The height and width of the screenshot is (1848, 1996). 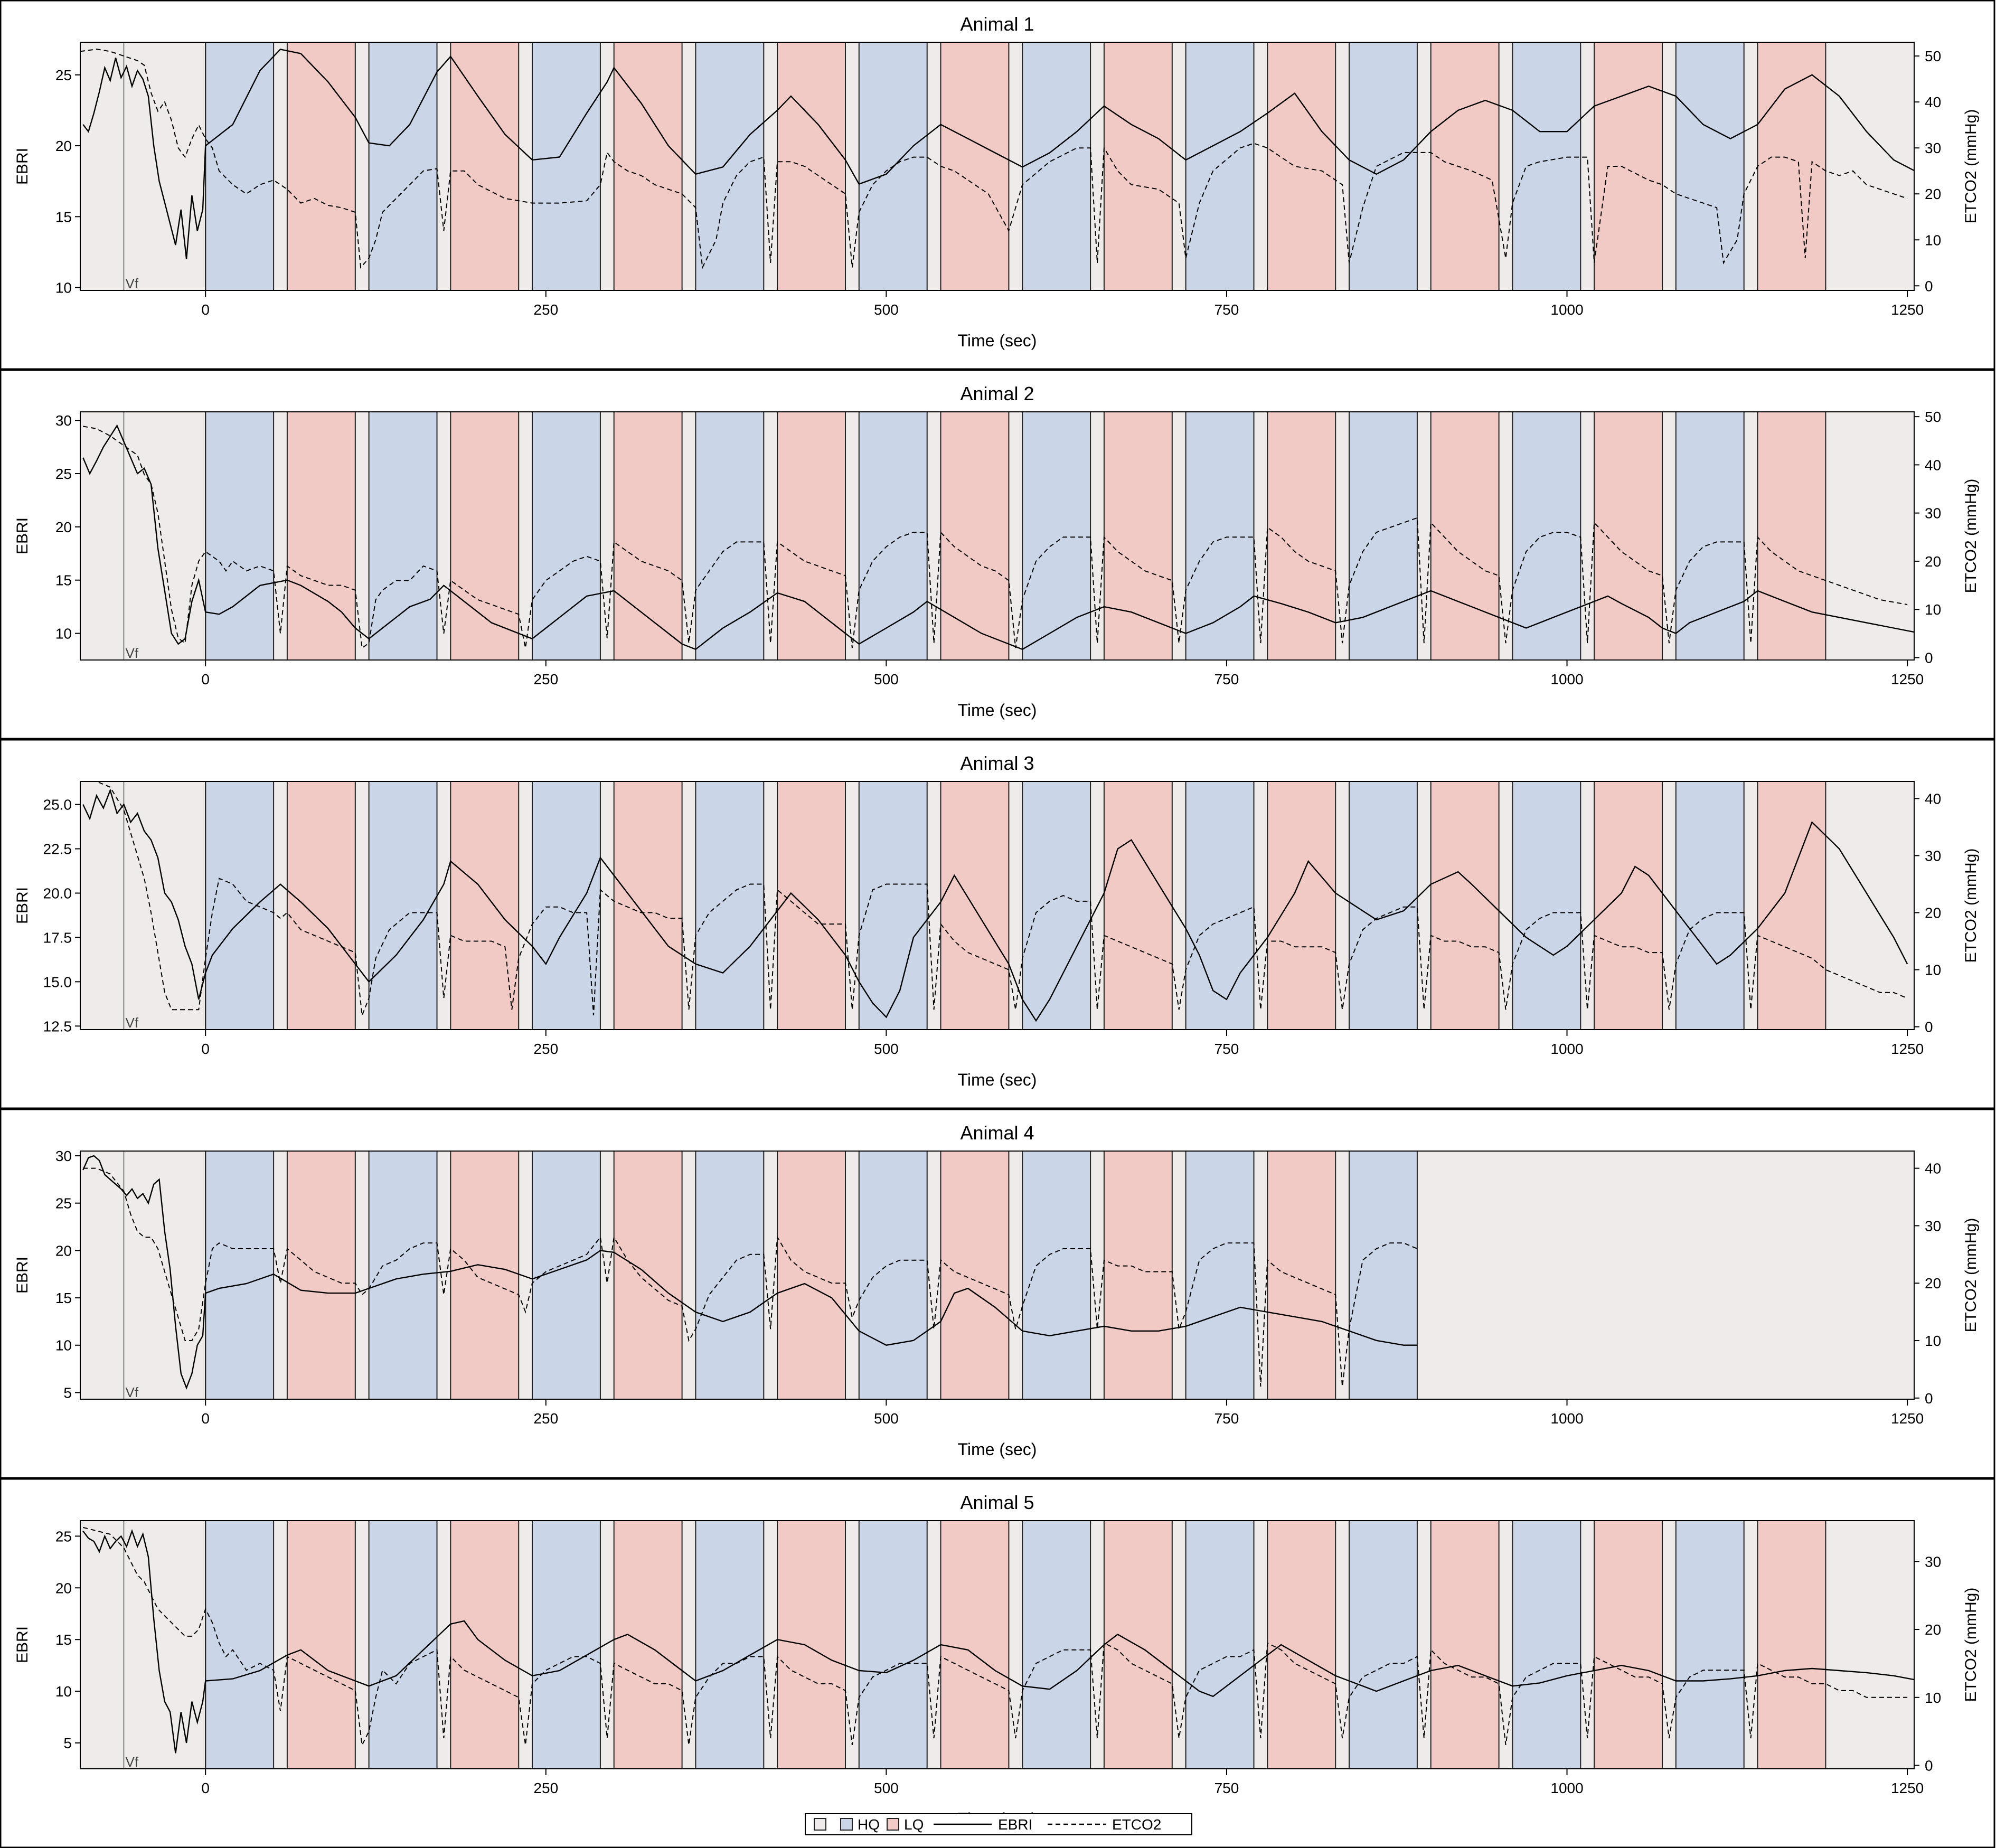 What do you see at coordinates (997, 1133) in the screenshot?
I see `panel-title: Animal 4` at bounding box center [997, 1133].